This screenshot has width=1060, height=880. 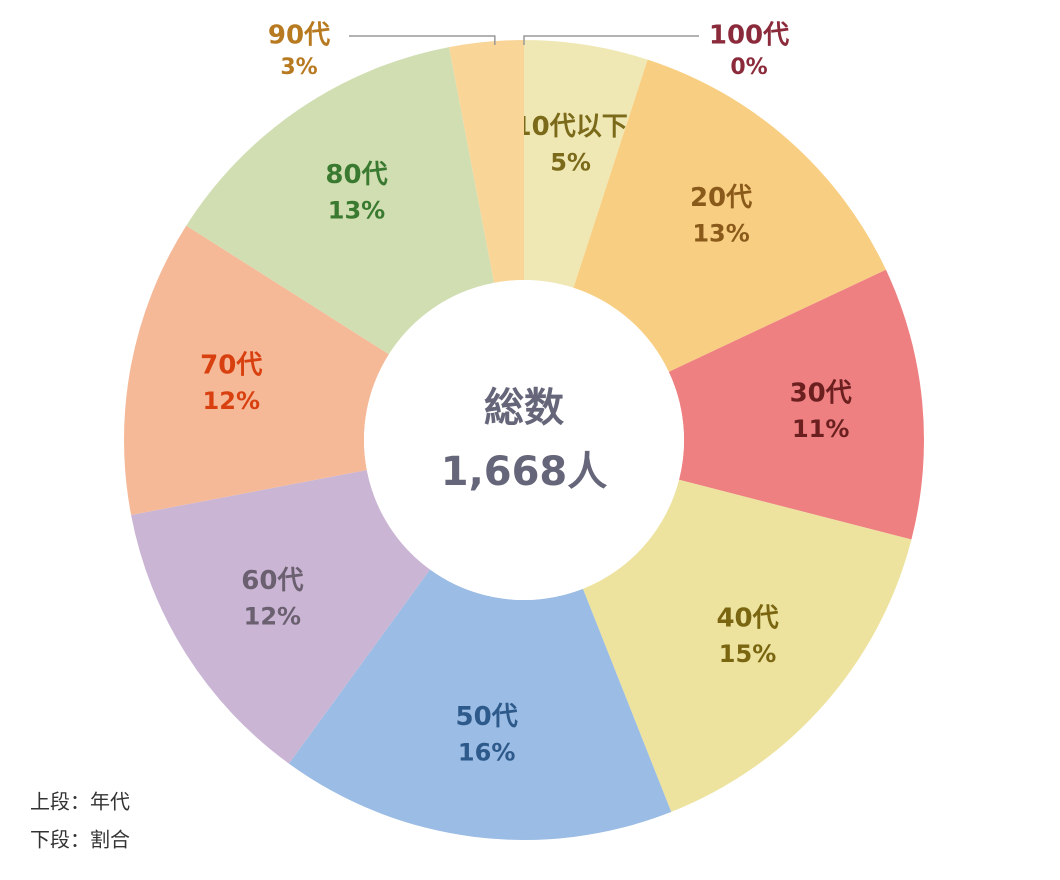 What do you see at coordinates (747, 654) in the screenshot?
I see `value-label: 15%` at bounding box center [747, 654].